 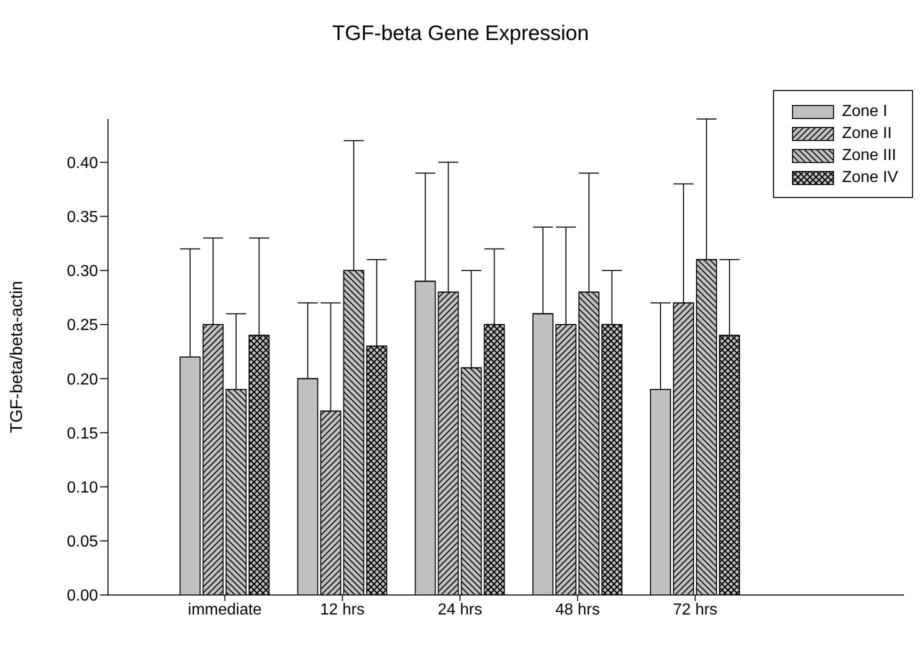 What do you see at coordinates (82, 596) in the screenshot?
I see `y-tick-label: 0.00` at bounding box center [82, 596].